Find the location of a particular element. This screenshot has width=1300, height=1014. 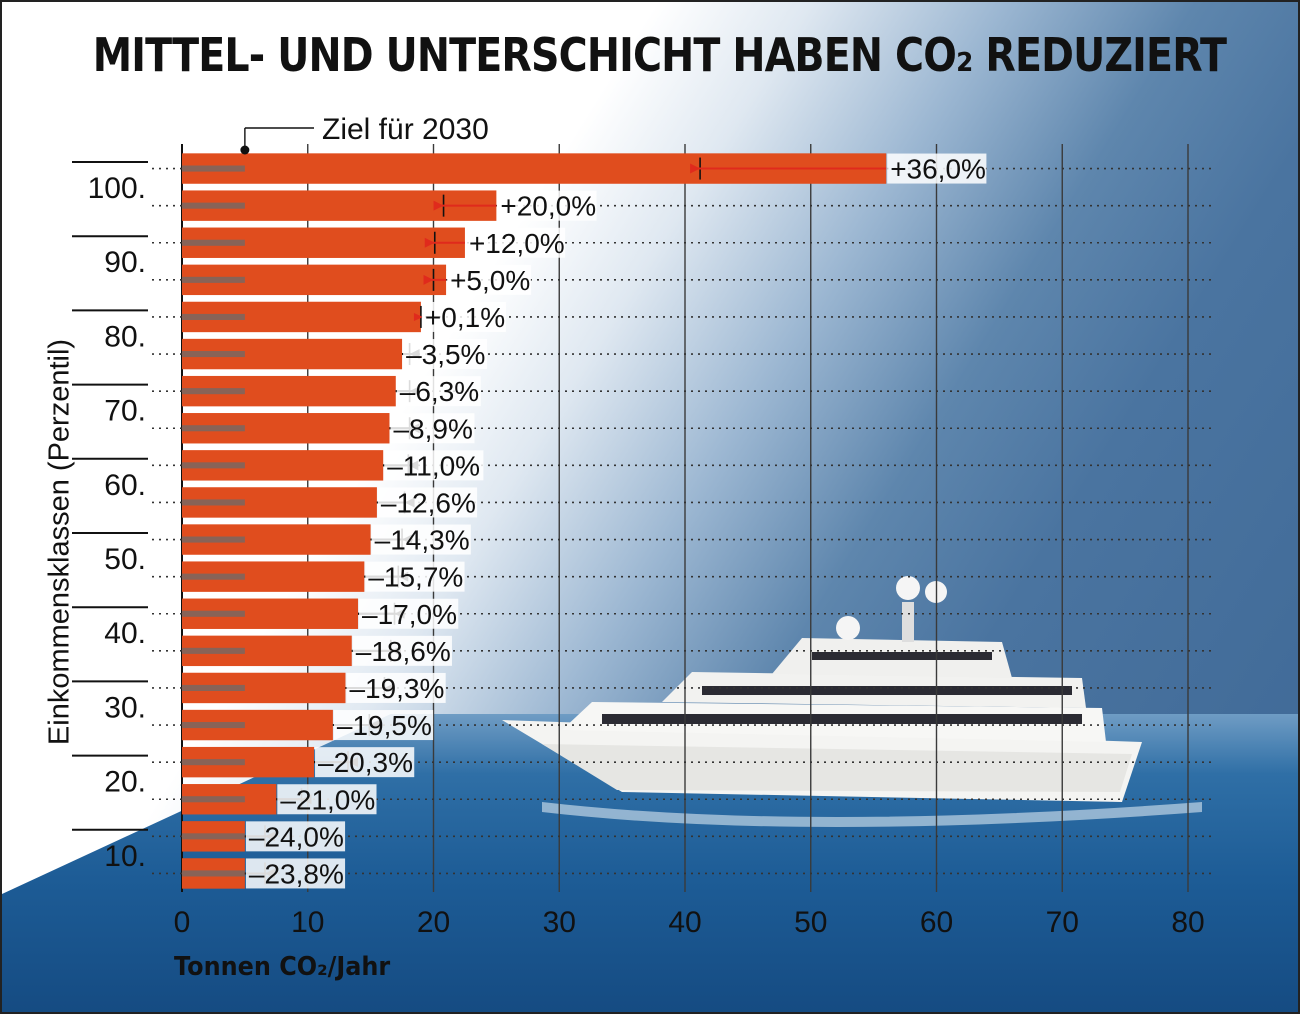

x-tick-label: 40 is located at coordinates (684, 922).